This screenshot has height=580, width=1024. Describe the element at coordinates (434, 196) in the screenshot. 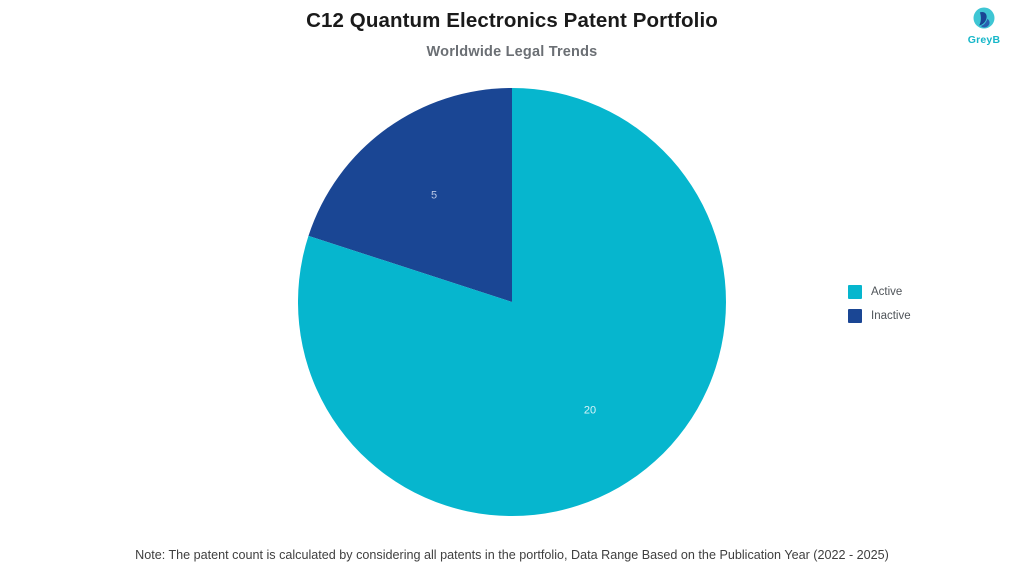

I see `pie-slice-value-inactive: 5` at that location.